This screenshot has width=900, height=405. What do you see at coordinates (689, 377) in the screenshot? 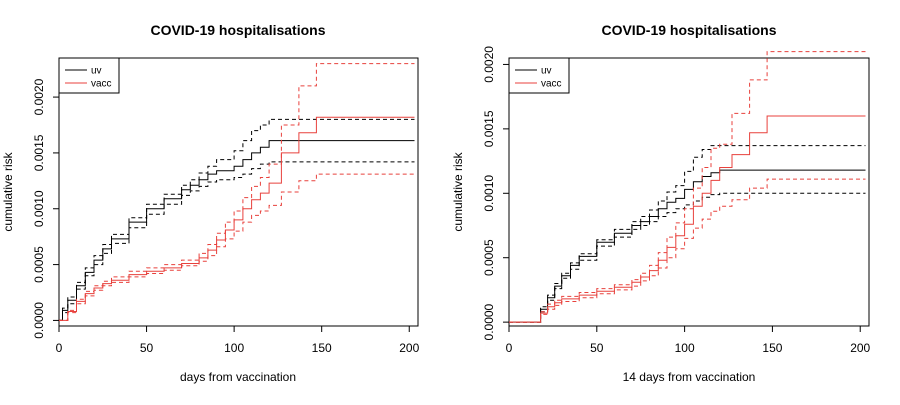
I see `x-axis-label: 14 days from vaccination` at bounding box center [689, 377].